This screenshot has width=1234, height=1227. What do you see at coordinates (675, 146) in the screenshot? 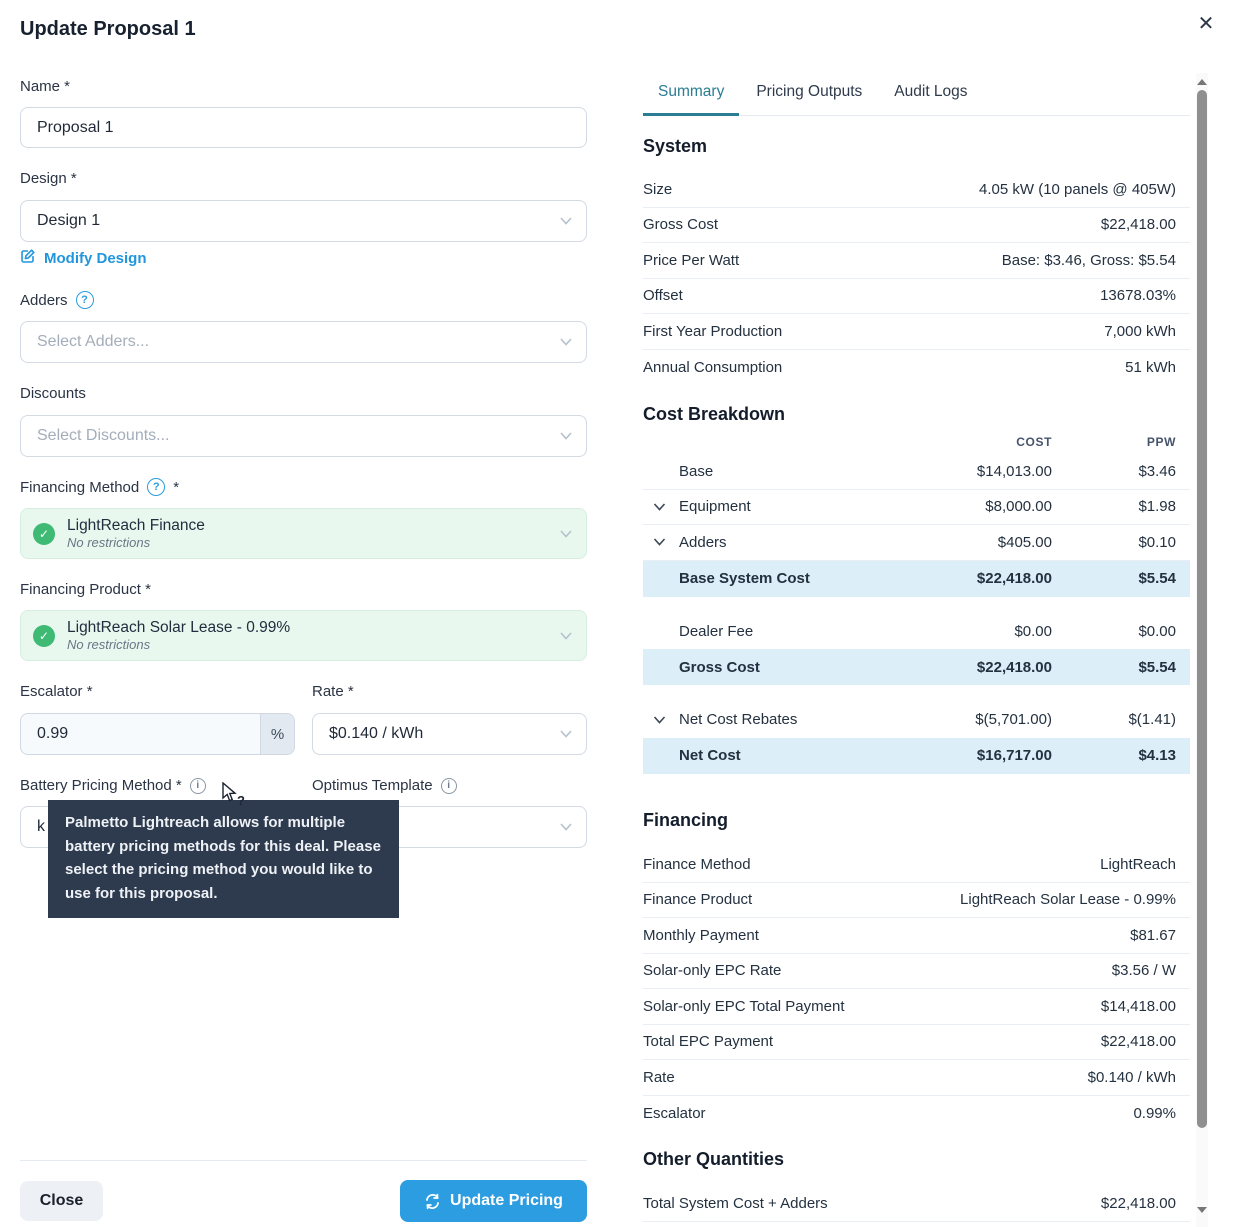
I see `system-heading: System` at bounding box center [675, 146].